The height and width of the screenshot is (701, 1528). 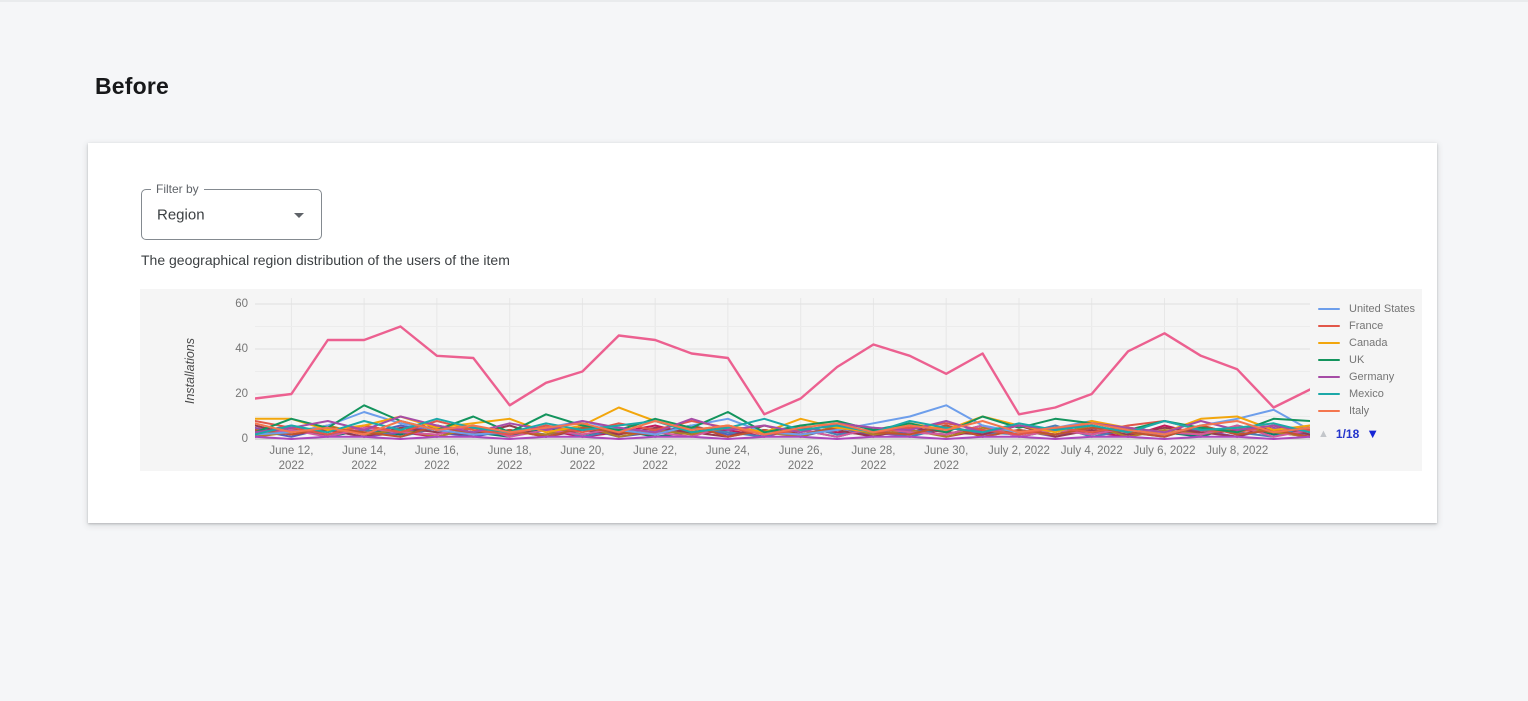 I want to click on dropdown-arrow-icon, so click(x=299, y=215).